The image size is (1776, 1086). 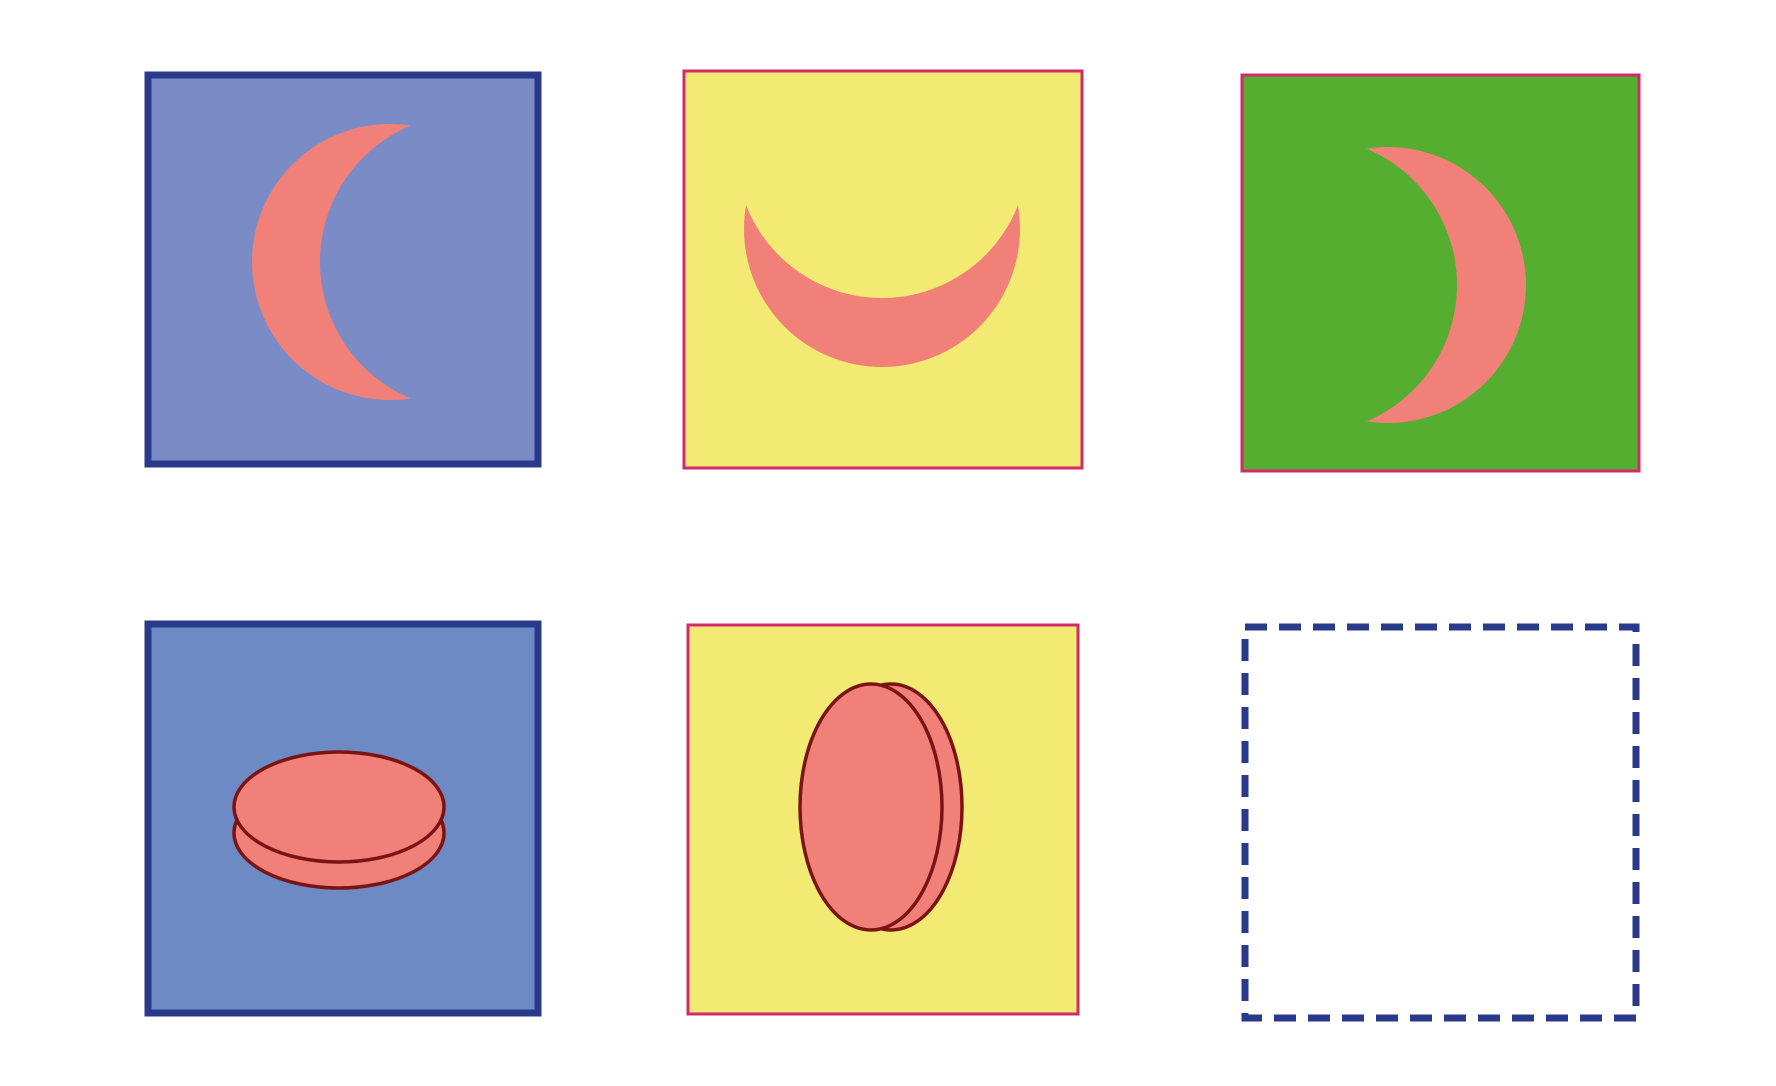 I want to click on stacked-discs-vertical-icon, so click(x=881, y=807).